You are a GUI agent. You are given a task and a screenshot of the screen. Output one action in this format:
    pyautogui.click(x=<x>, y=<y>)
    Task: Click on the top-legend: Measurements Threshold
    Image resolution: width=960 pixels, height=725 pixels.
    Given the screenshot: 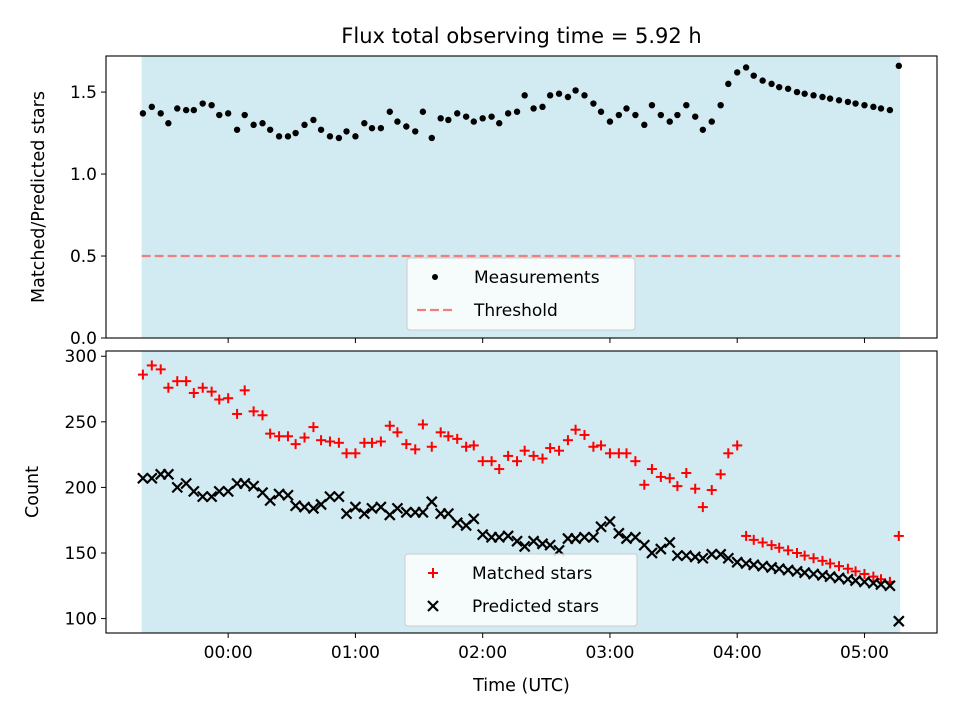 What is the action you would take?
    pyautogui.click(x=521, y=294)
    